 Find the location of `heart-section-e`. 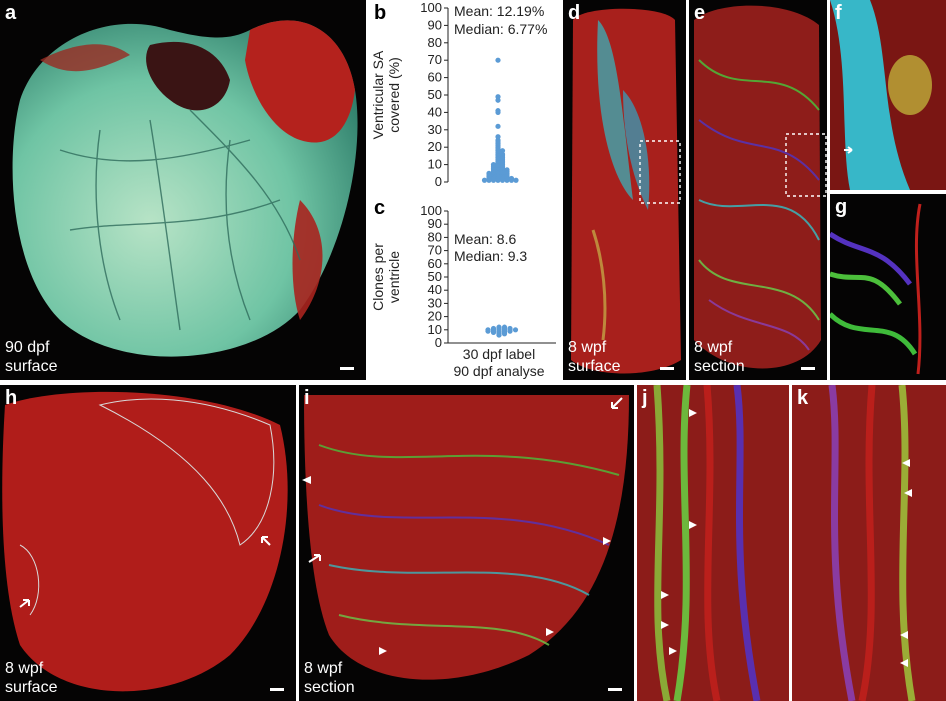

heart-section-e is located at coordinates (760, 187).